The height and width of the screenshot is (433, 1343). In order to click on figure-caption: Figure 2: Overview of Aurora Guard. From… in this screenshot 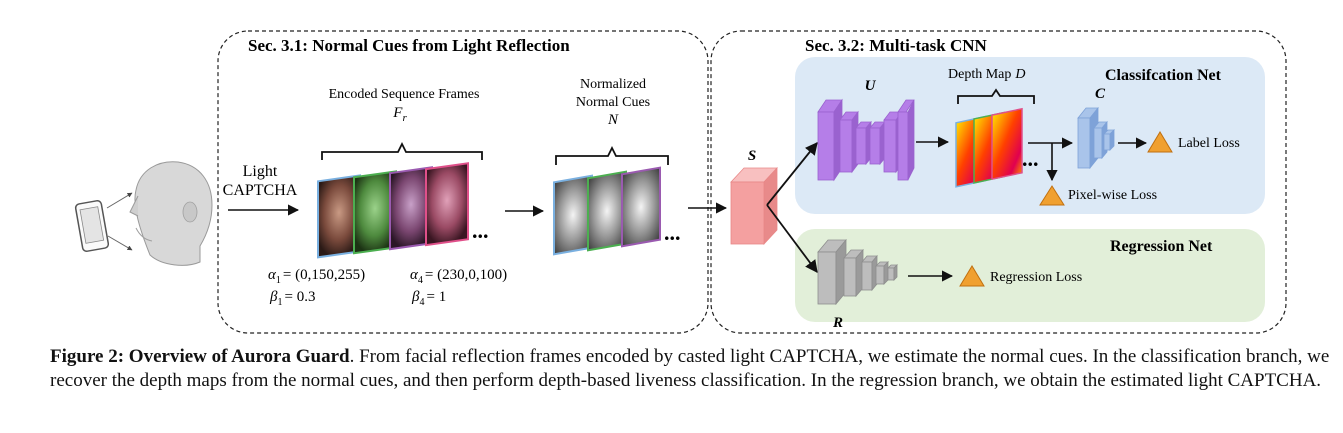, I will do `click(694, 369)`.